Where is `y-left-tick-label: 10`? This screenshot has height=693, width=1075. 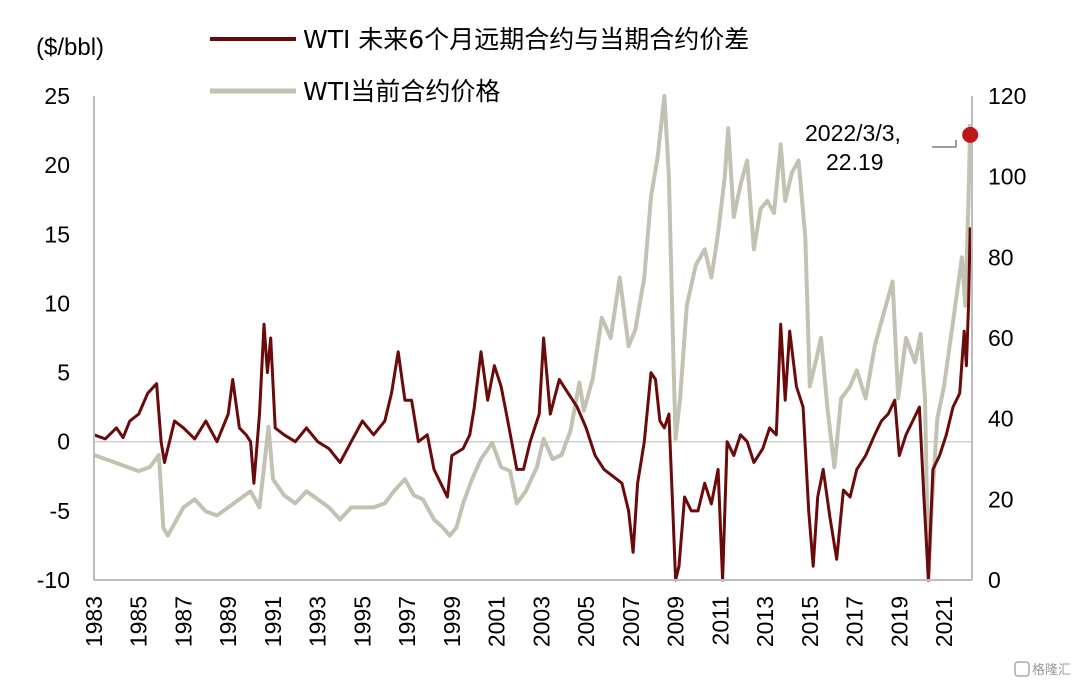 y-left-tick-label: 10 is located at coordinates (57, 303).